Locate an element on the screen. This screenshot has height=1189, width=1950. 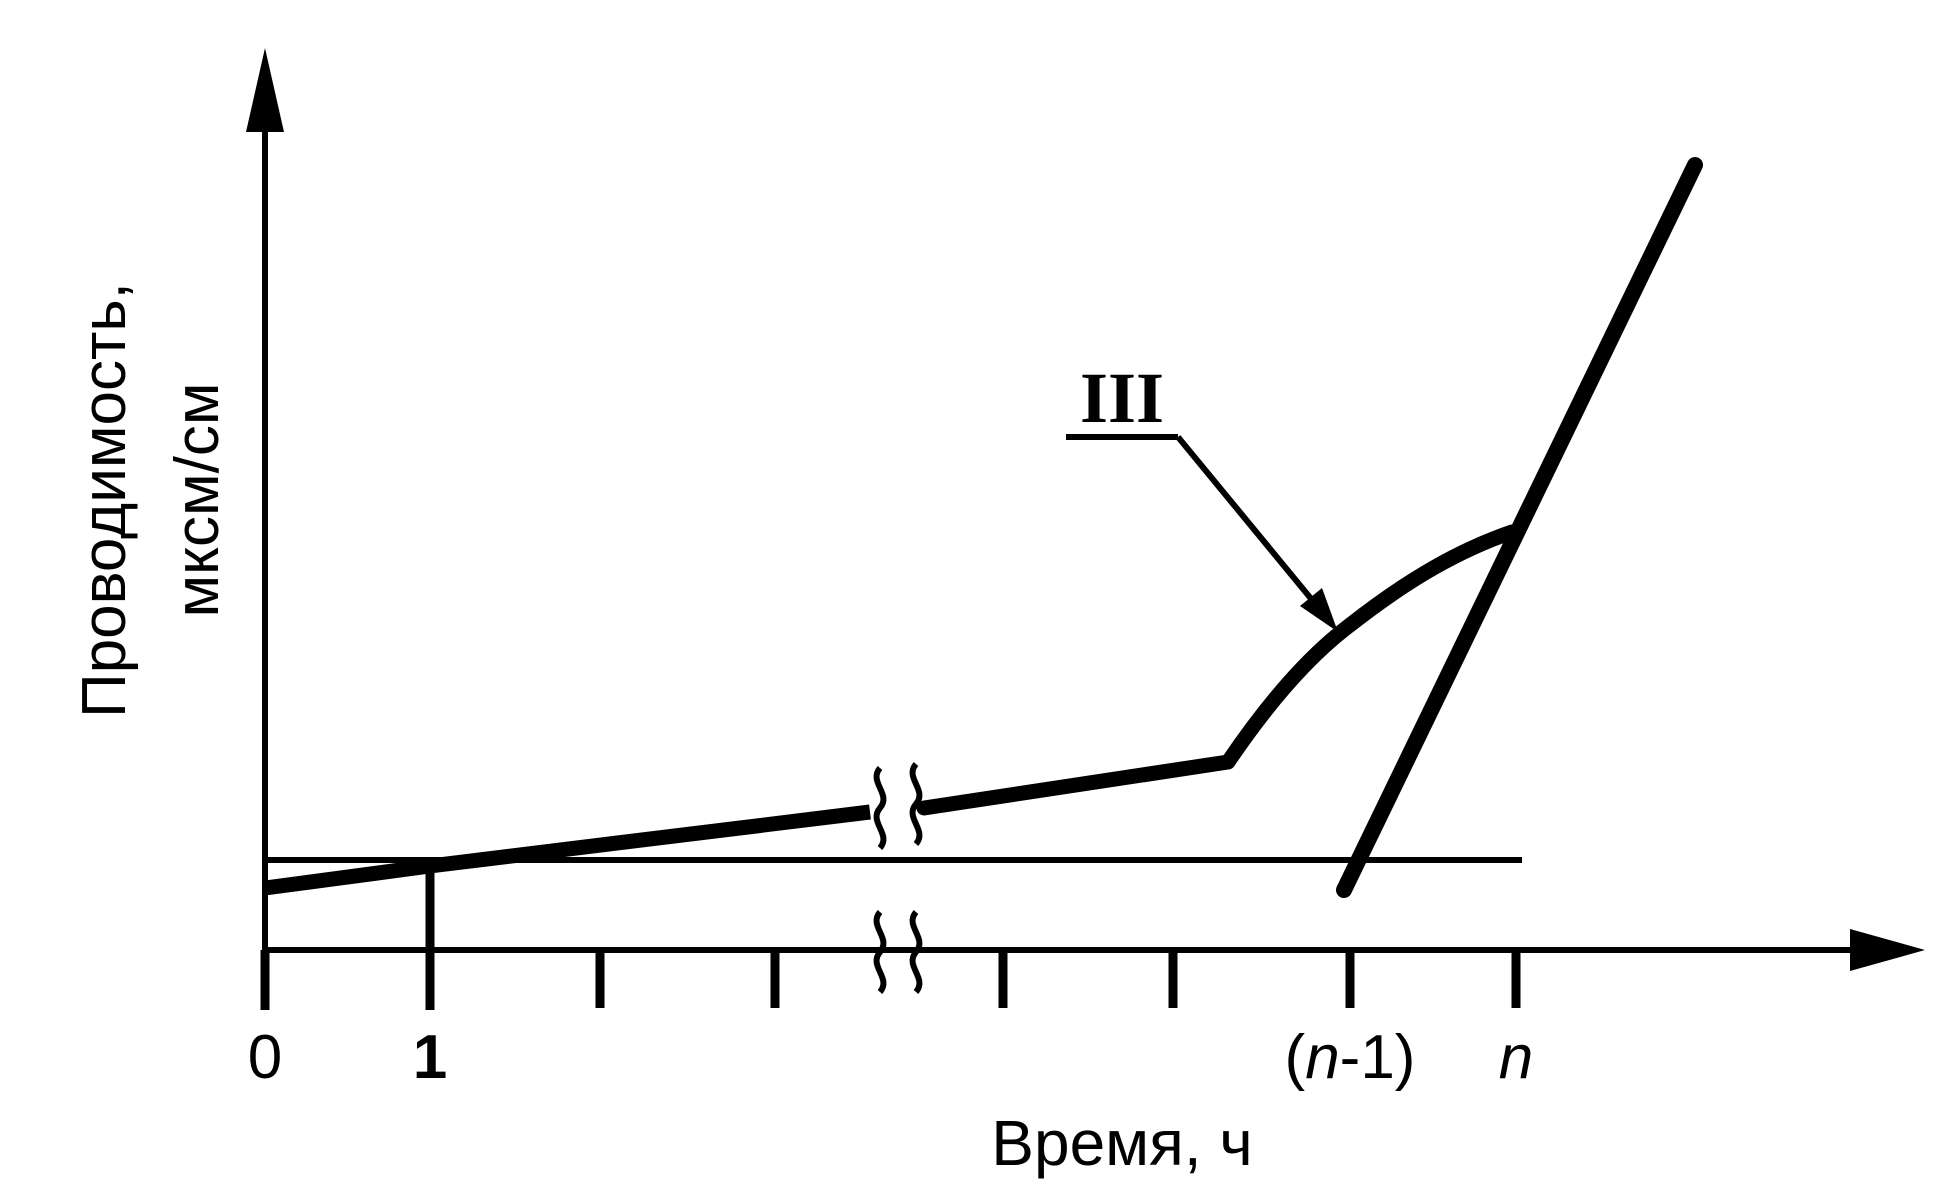
x-axis-arrowhead is located at coordinates (1887, 950).